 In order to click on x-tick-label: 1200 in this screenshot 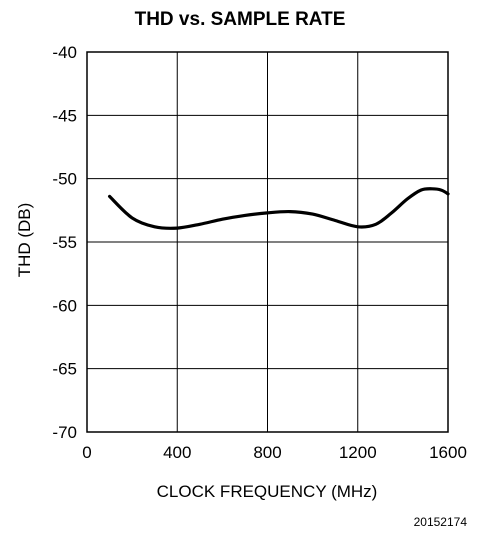, I will do `click(358, 452)`.